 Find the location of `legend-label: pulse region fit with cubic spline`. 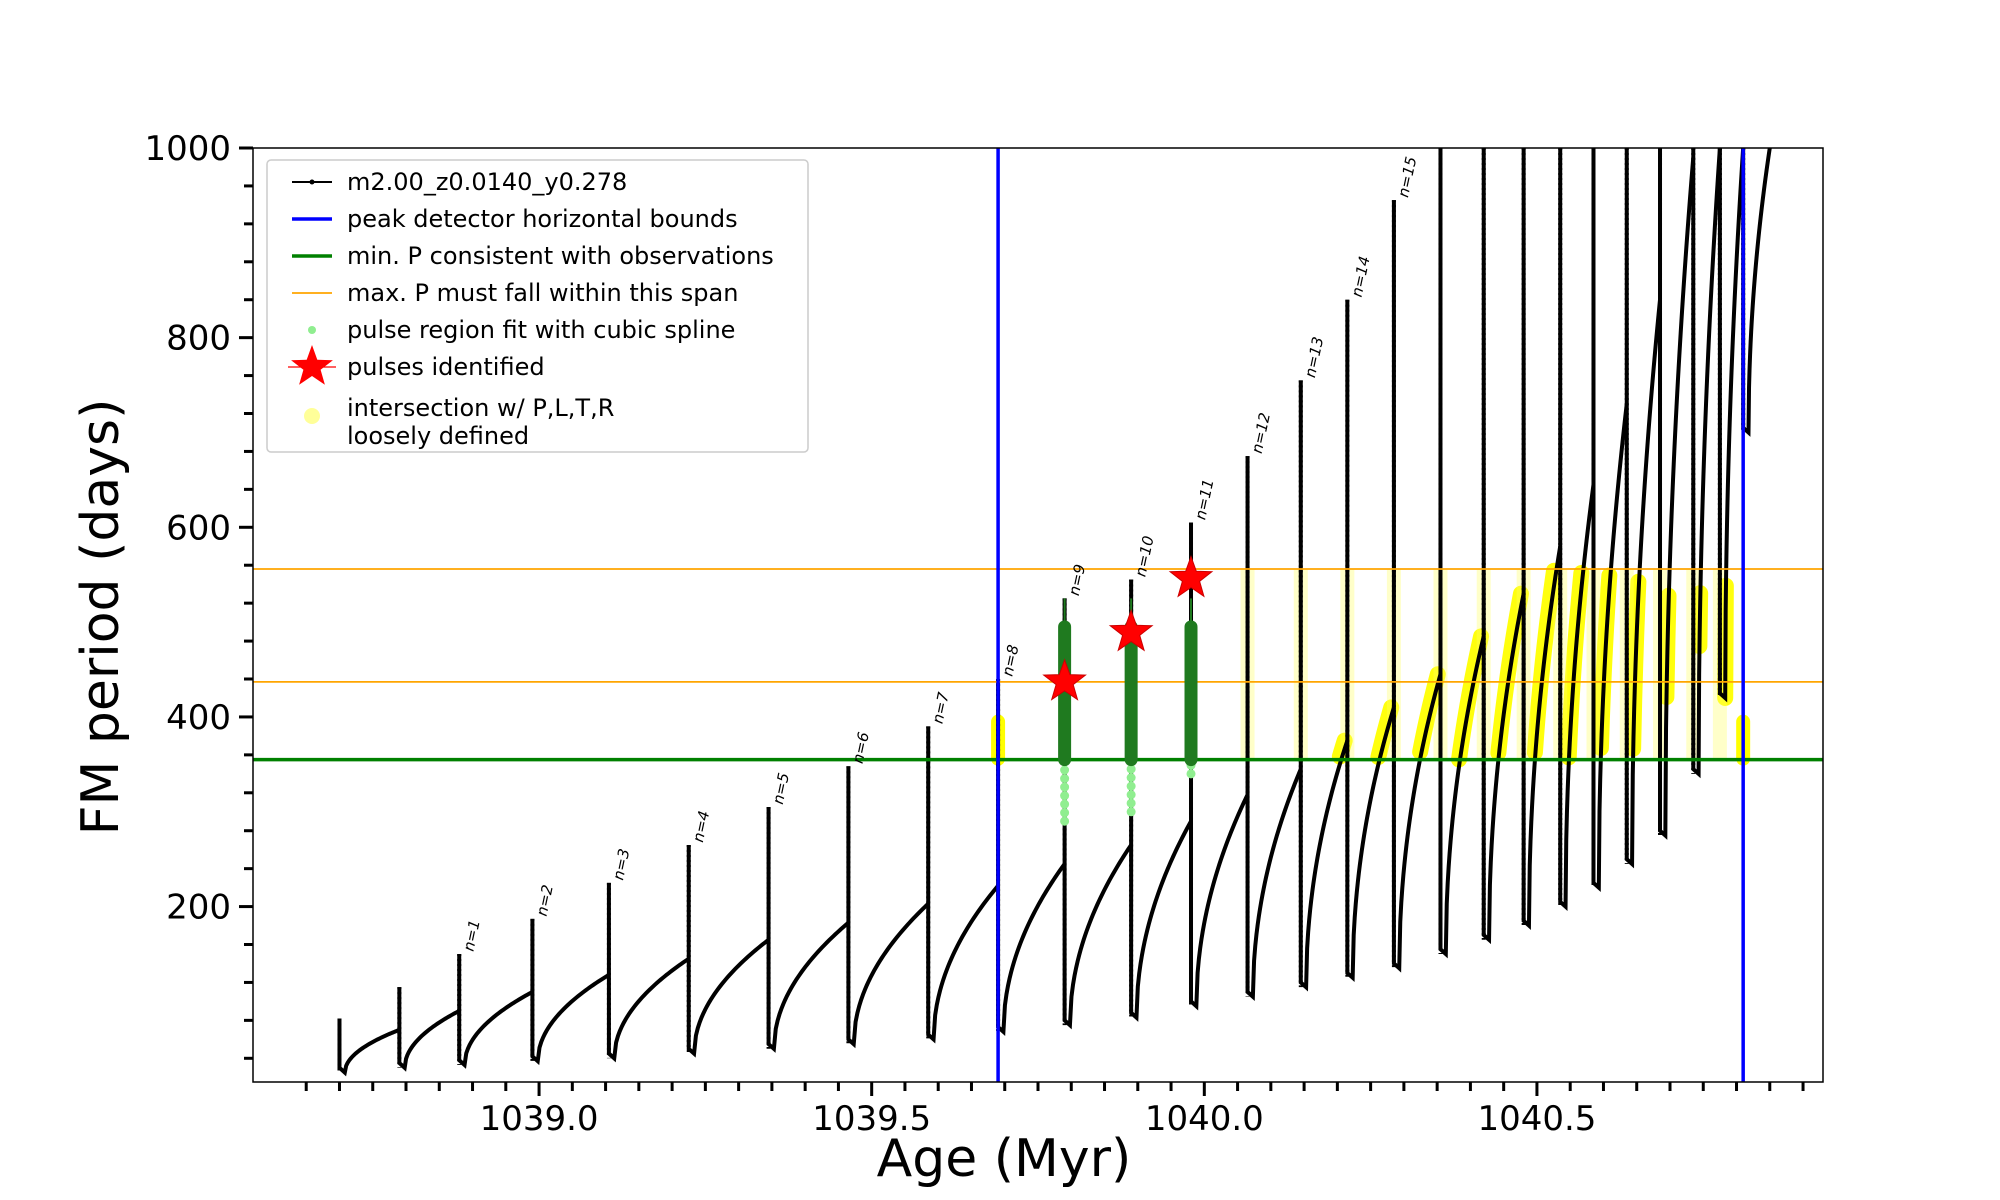

legend-label: pulse region fit with cubic spline is located at coordinates (541, 330).